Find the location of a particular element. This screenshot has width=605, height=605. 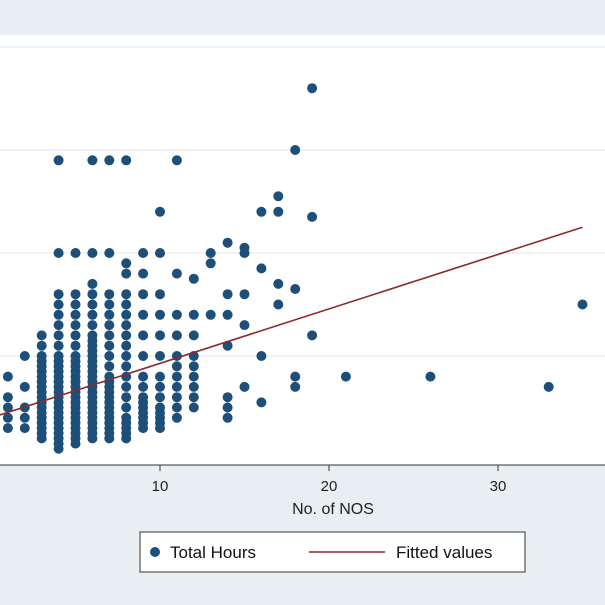

x-tick-label: 20 is located at coordinates (329, 486).